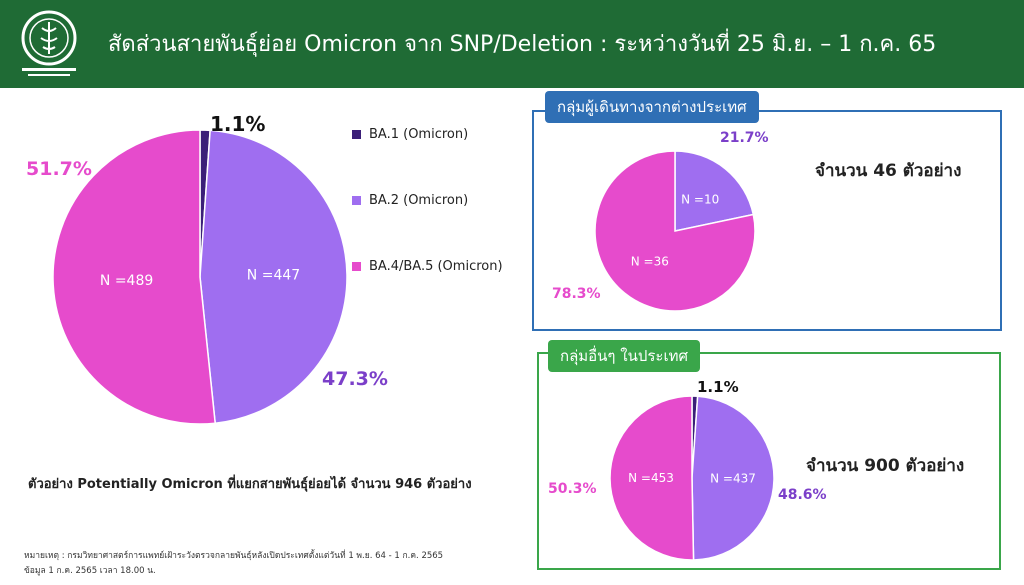  I want to click on travelers-n-label-1: N =36, so click(650, 262).